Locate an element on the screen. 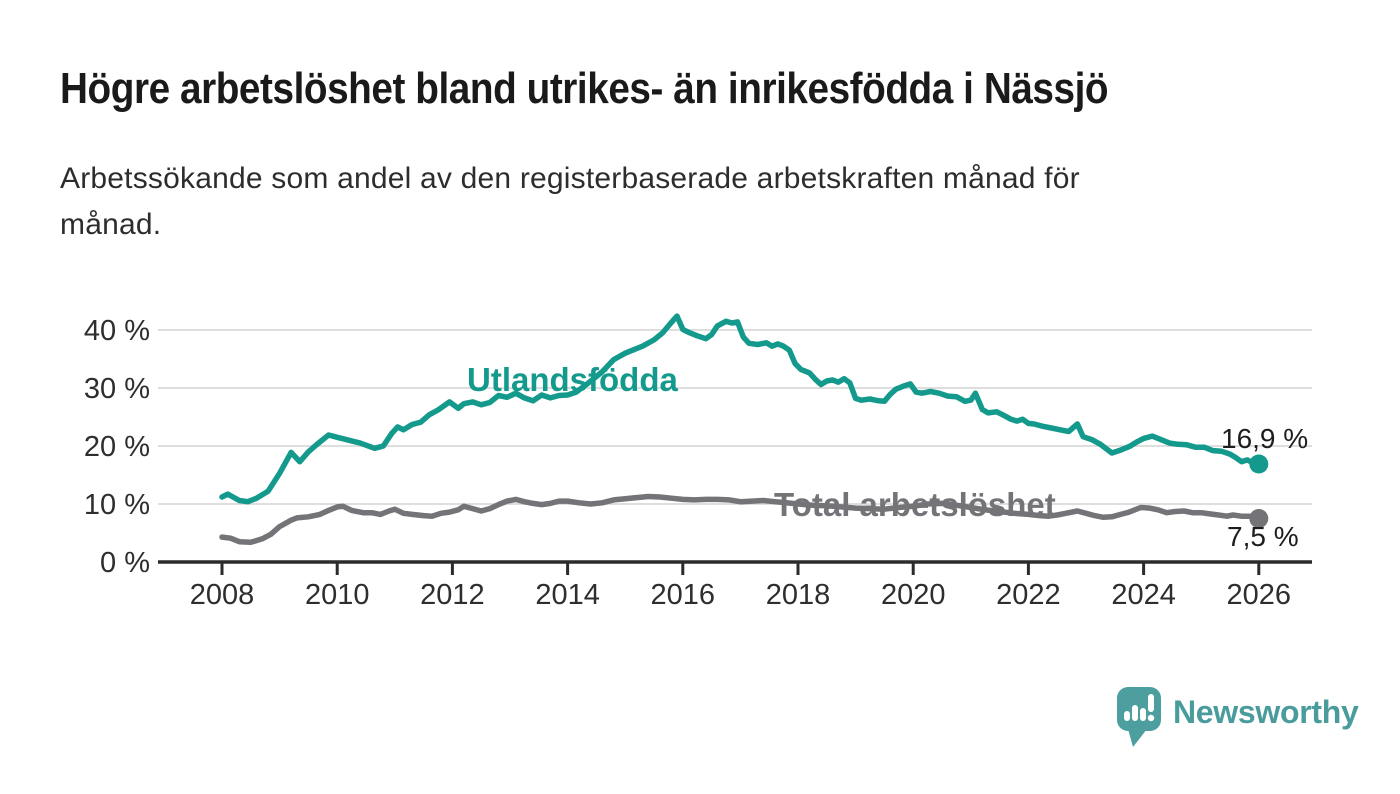 Image resolution: width=1400 pixels, height=794 pixels. x-axis-tick-label: 2010 is located at coordinates (337, 595).